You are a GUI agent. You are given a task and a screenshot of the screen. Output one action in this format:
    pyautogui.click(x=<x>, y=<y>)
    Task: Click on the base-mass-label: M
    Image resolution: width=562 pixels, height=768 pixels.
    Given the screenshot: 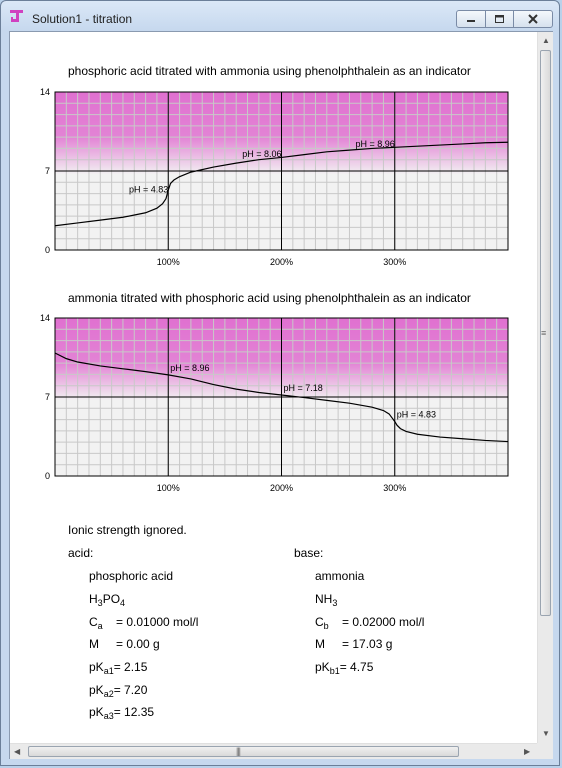 What is the action you would take?
    pyautogui.click(x=320, y=644)
    